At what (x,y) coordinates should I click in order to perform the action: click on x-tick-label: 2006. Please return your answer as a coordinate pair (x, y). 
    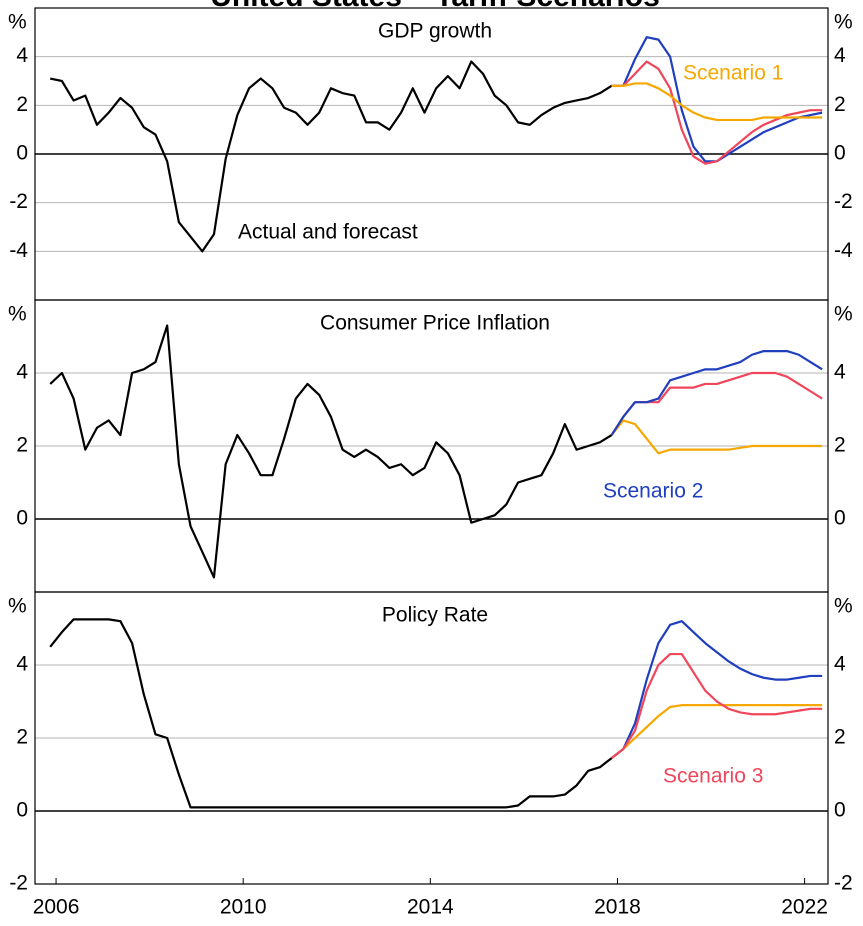
    Looking at the image, I should click on (56, 907).